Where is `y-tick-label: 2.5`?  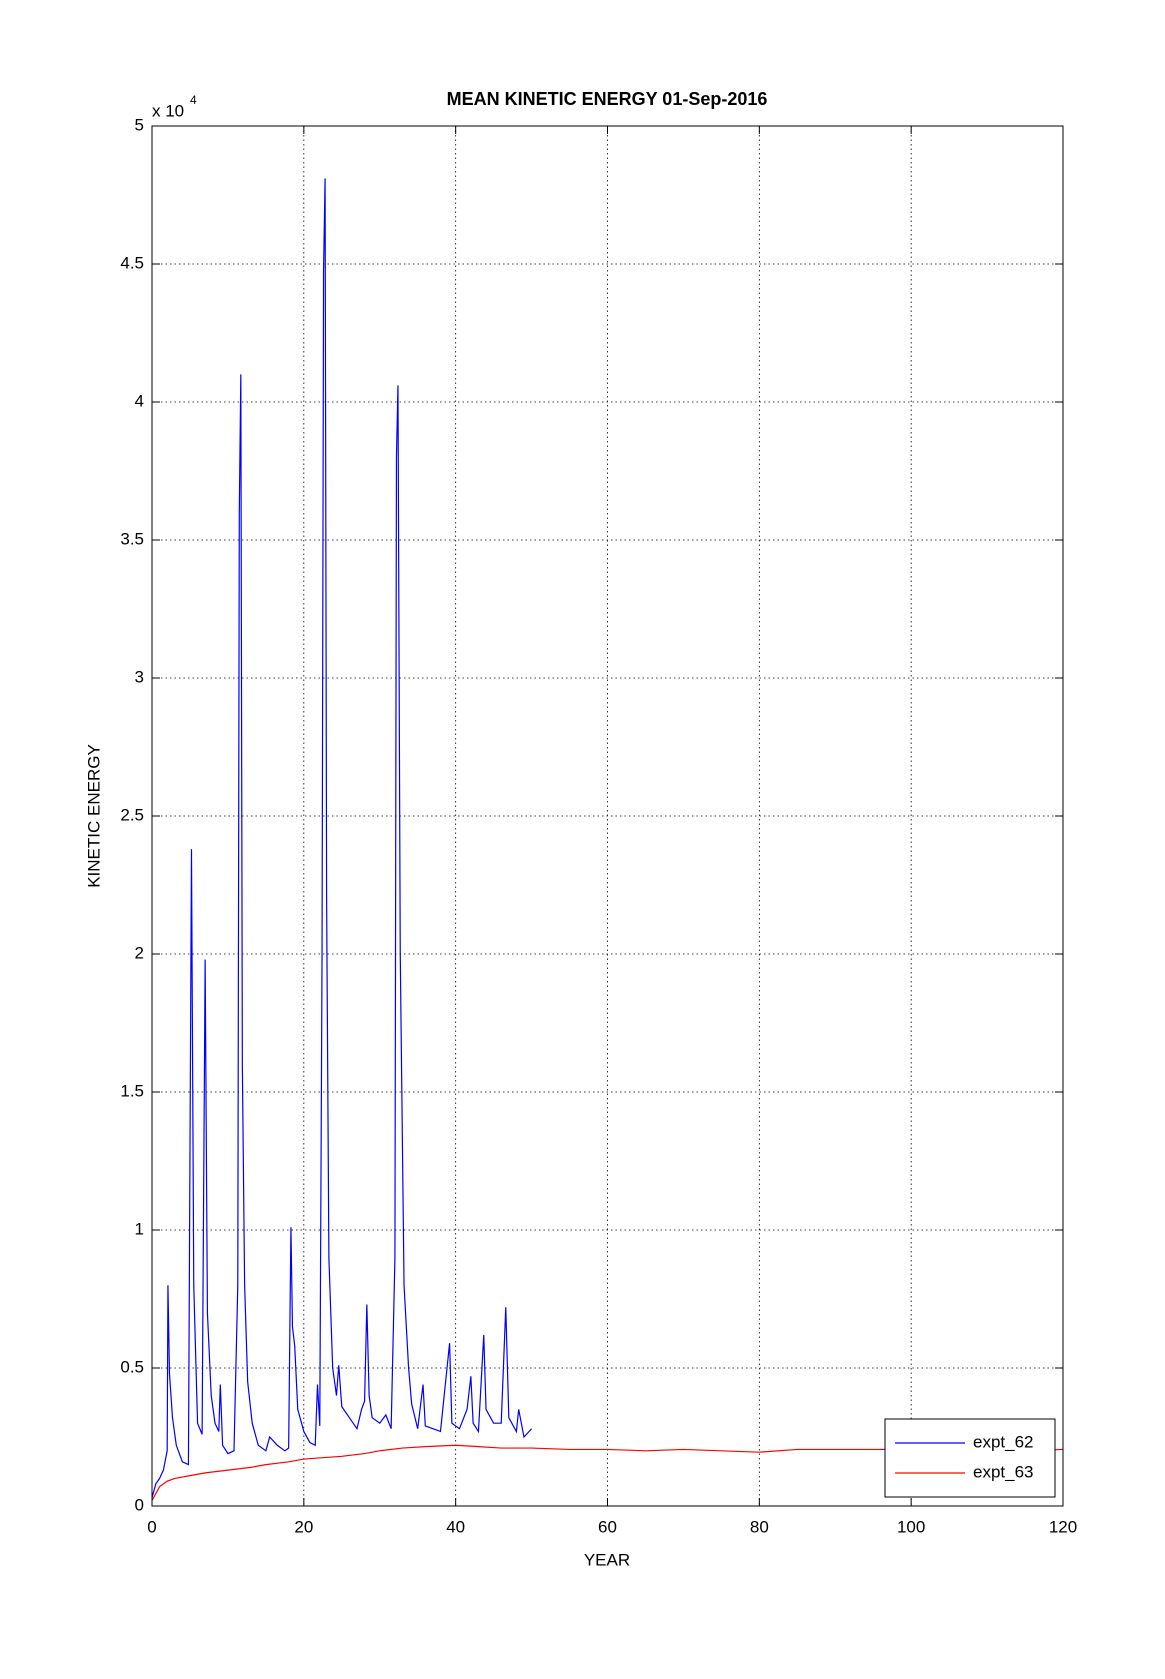
y-tick-label: 2.5 is located at coordinates (132, 814).